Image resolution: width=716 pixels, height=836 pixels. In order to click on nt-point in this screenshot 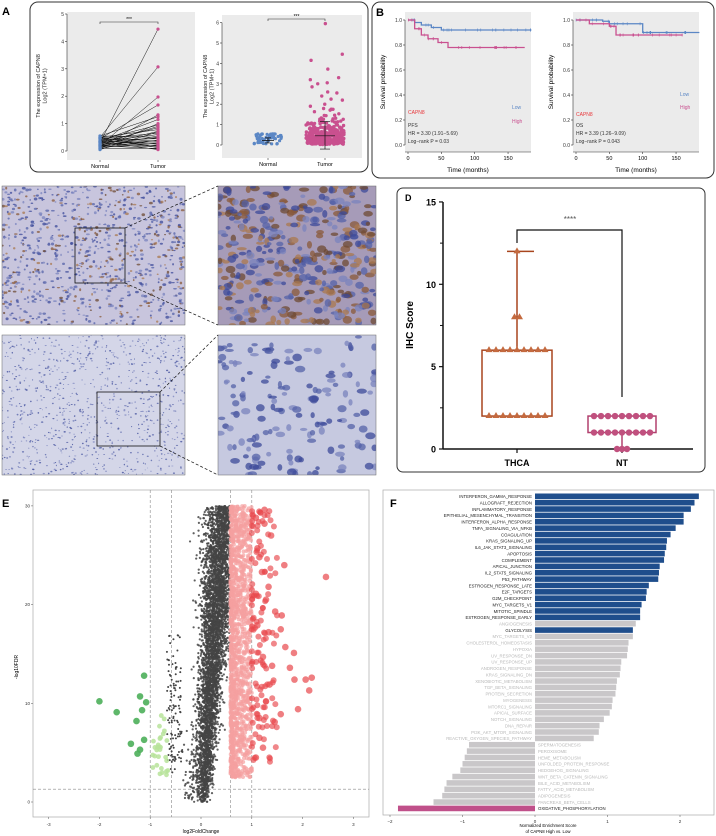, I will do `click(643, 432)`.